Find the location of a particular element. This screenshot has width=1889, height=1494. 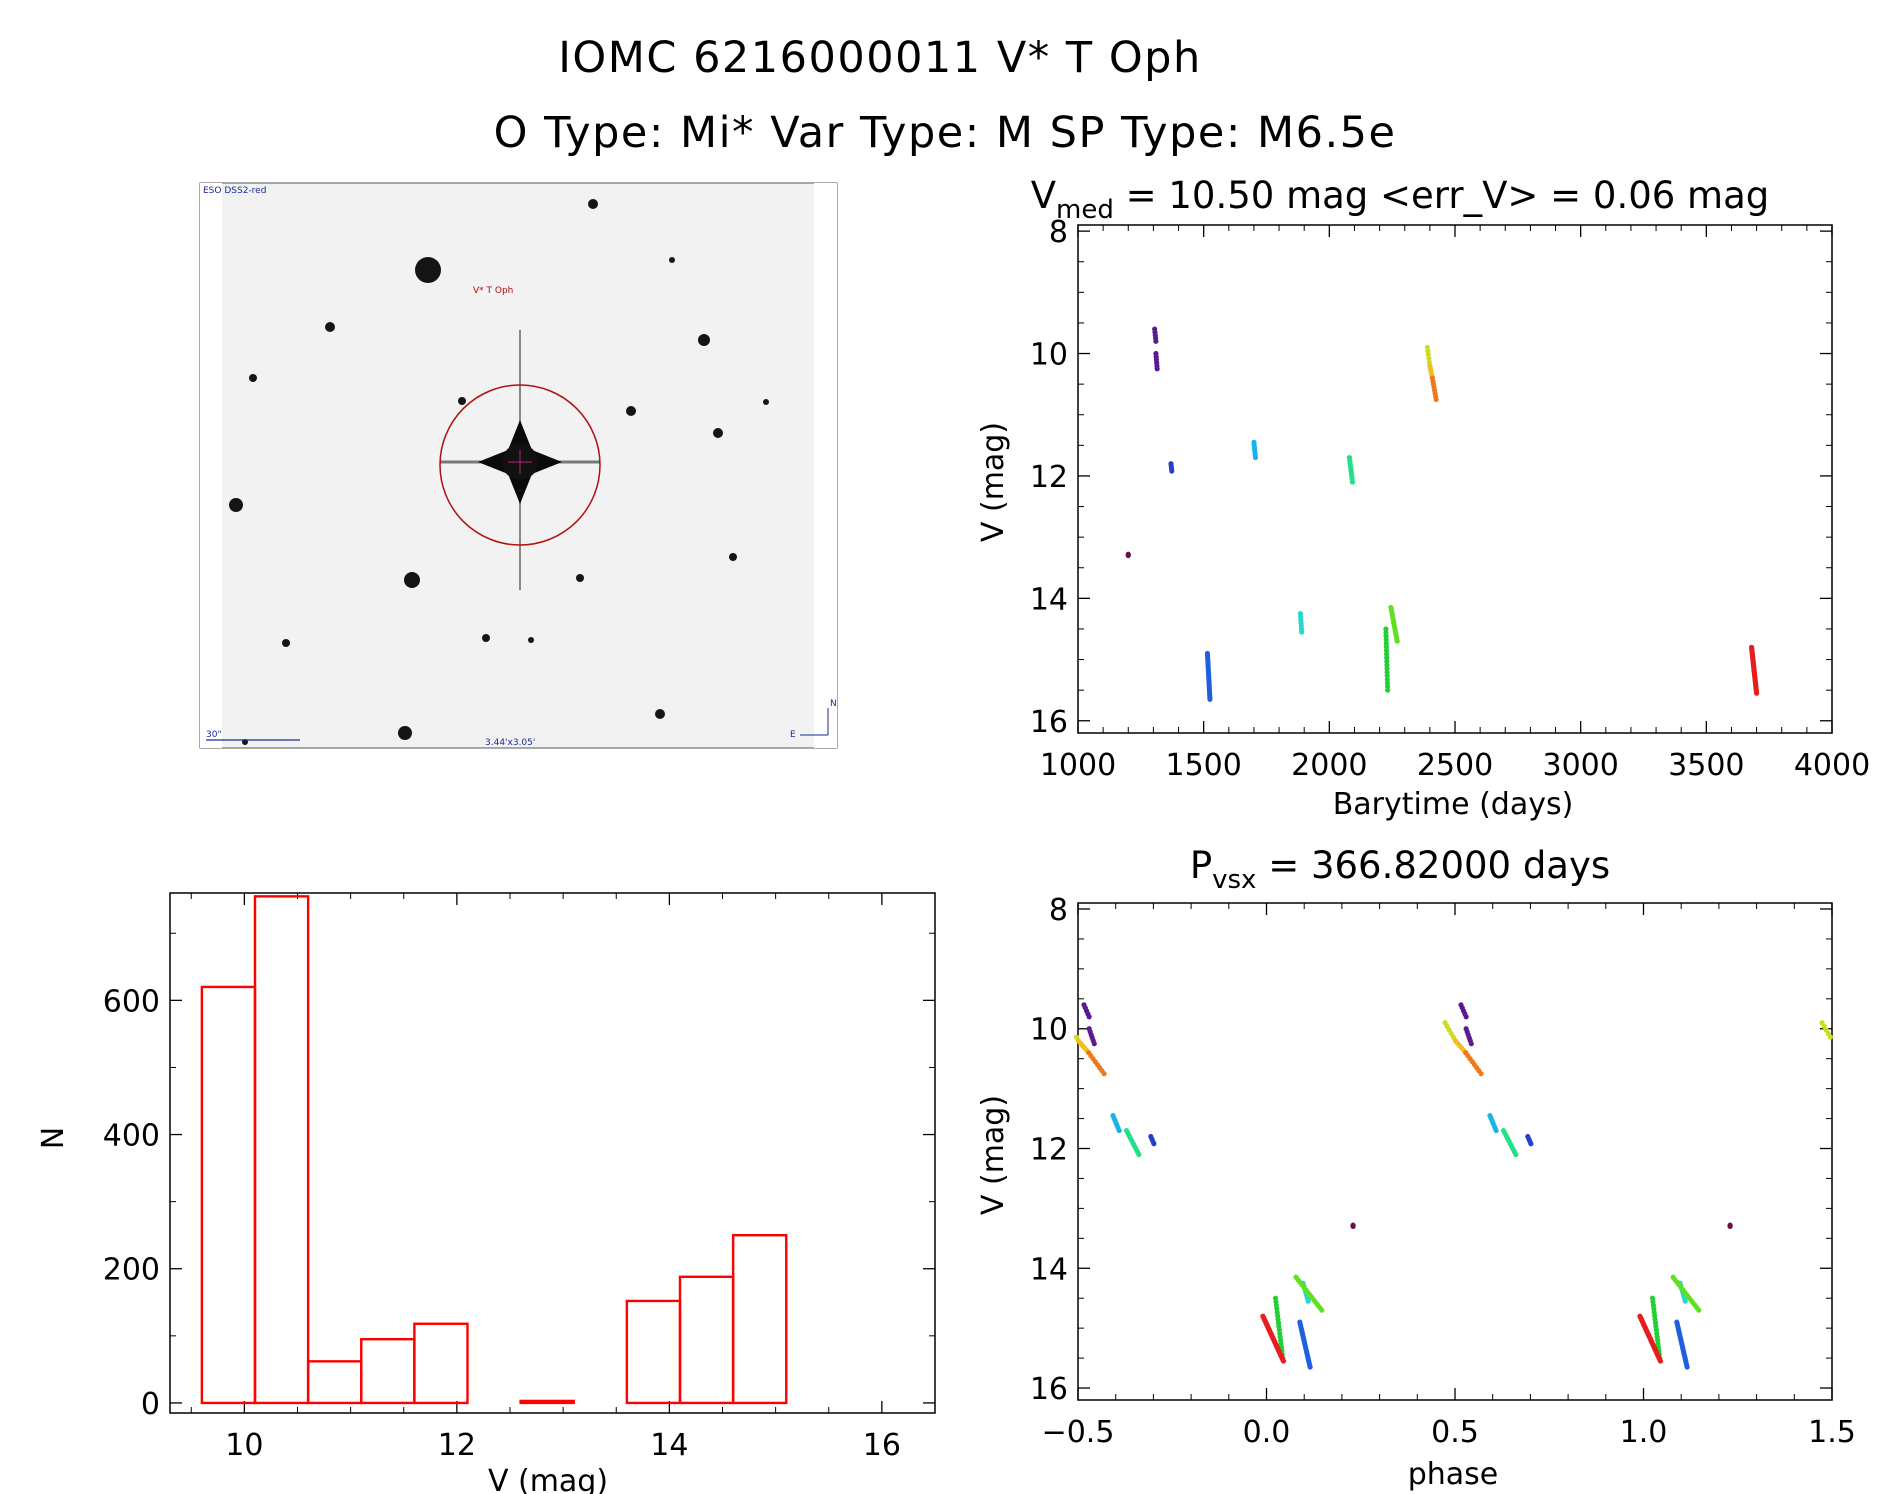

lightcurve-xtick-label: 4000 is located at coordinates (1832, 765).